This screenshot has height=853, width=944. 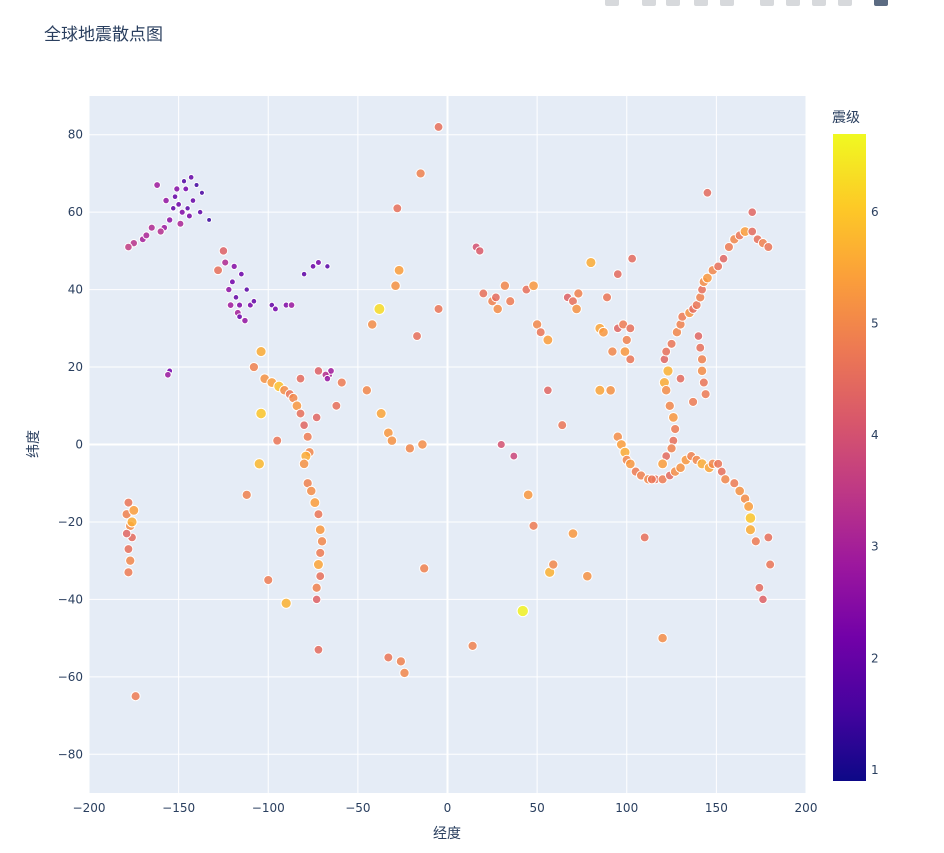 What do you see at coordinates (727, 3) in the screenshot?
I see `lasso-select-icon` at bounding box center [727, 3].